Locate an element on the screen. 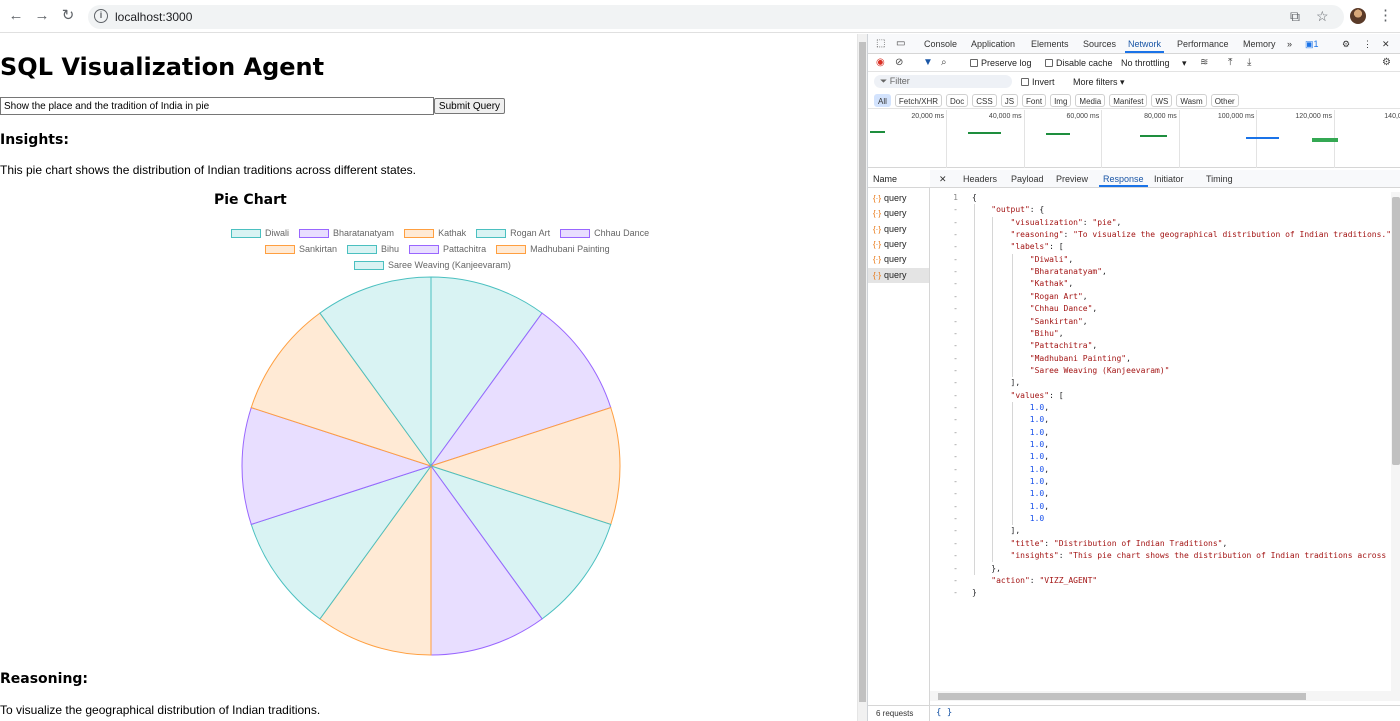  response-tab-initiator: Initiator is located at coordinates (1169, 179).